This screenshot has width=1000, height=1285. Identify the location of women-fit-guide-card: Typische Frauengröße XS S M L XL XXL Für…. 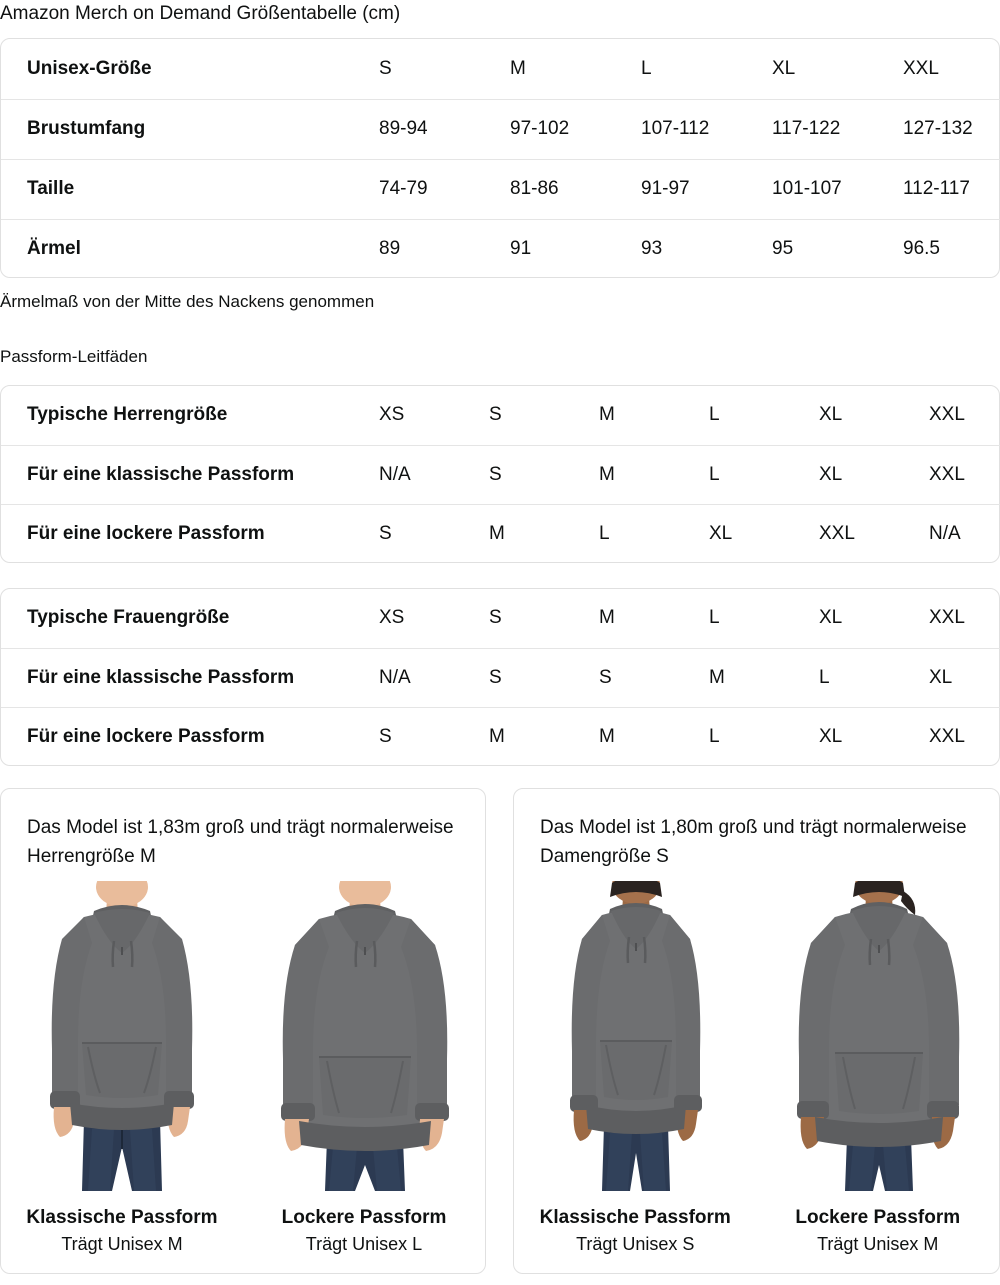
(500, 677).